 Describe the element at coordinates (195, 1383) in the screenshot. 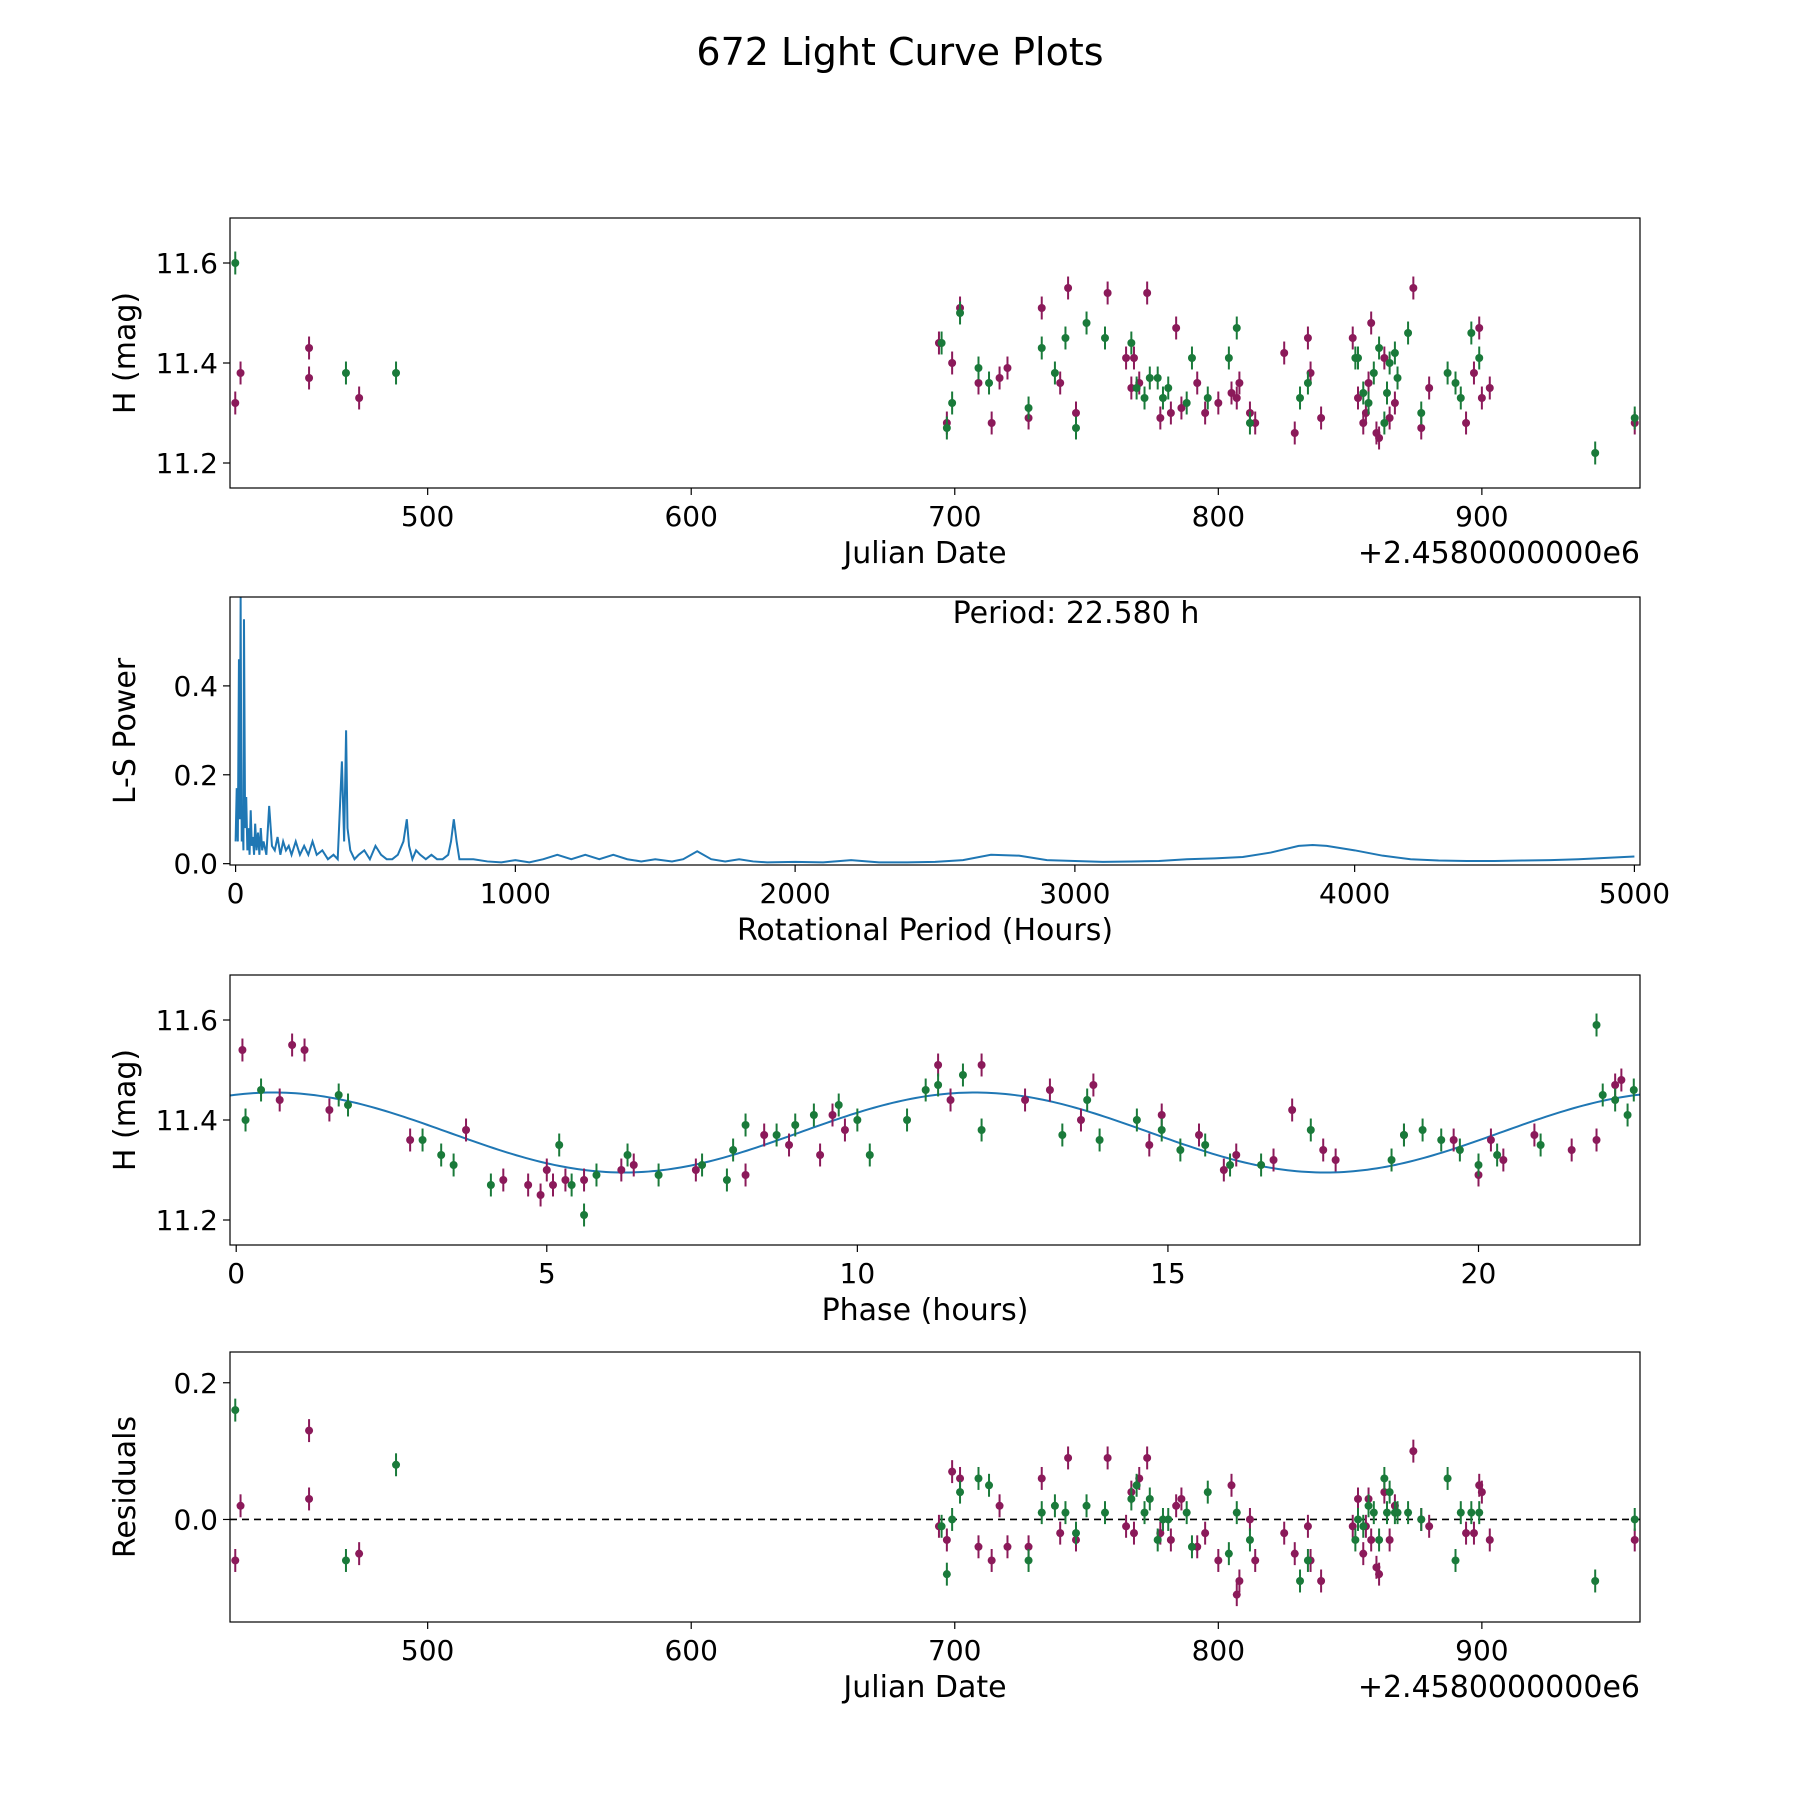

I see `y-tick-label: 0.2` at that location.